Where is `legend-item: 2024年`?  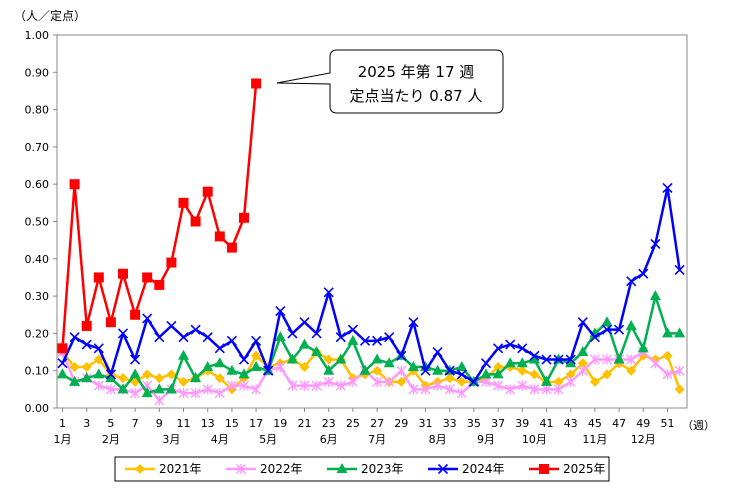
legend-item: 2024年 is located at coordinates (466, 469).